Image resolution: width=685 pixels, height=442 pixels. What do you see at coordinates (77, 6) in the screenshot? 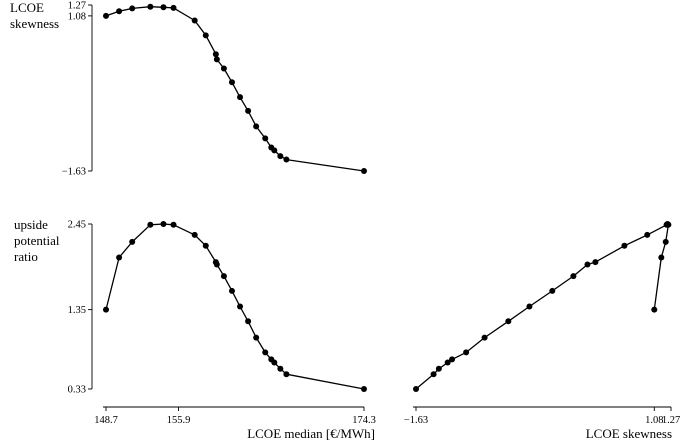
I see `y-tick-label: 1.27` at bounding box center [77, 6].